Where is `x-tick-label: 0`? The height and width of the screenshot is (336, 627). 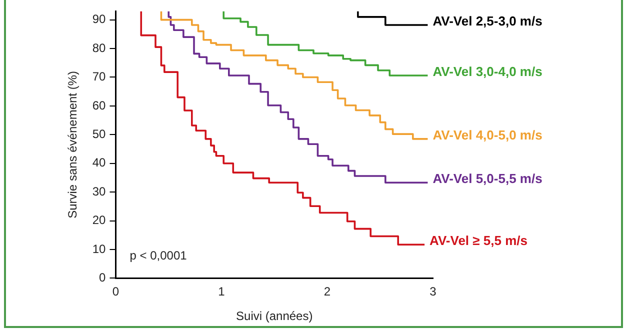
x-tick-label: 0 is located at coordinates (116, 291).